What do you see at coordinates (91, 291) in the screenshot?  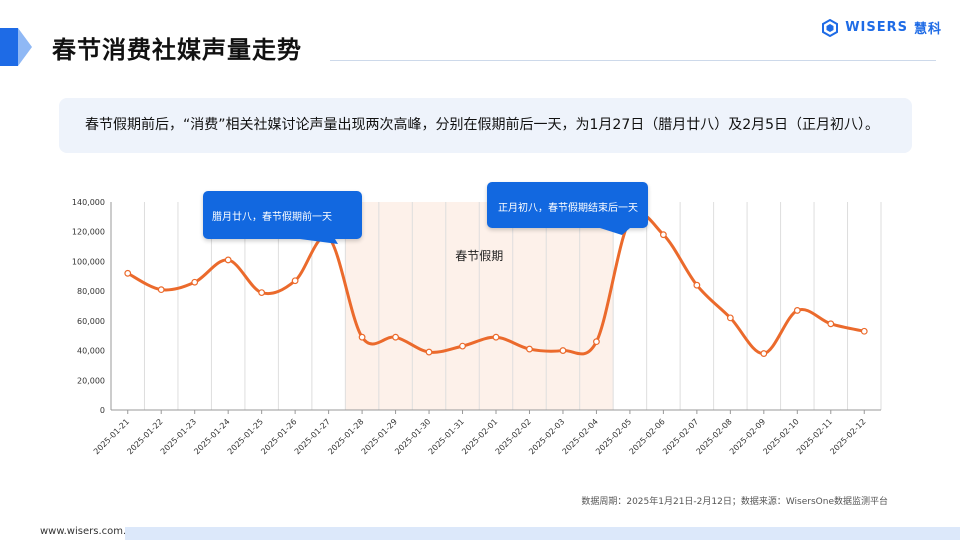 I see `y-tick-label: 80,000` at bounding box center [91, 291].